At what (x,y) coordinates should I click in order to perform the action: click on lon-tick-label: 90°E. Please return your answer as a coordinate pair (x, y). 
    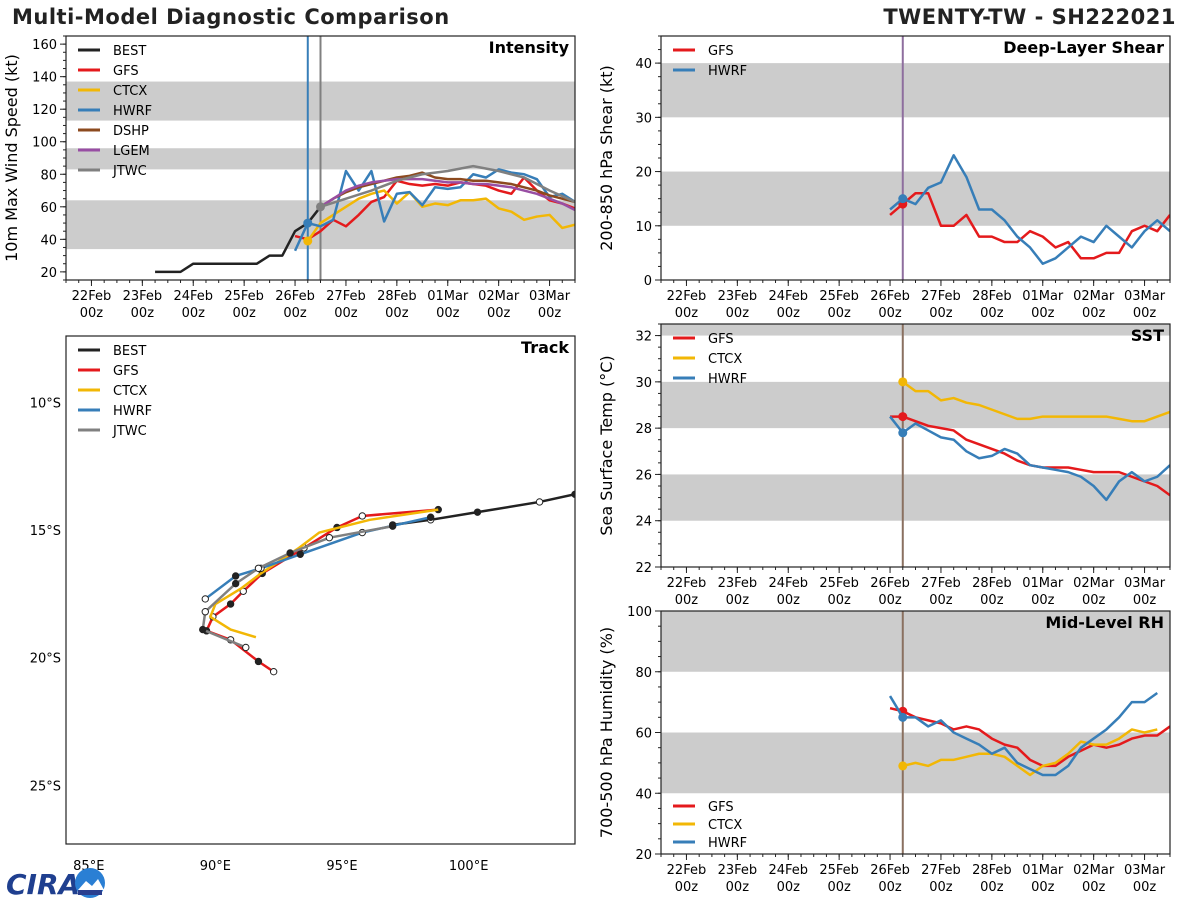
    Looking at the image, I should click on (215, 866).